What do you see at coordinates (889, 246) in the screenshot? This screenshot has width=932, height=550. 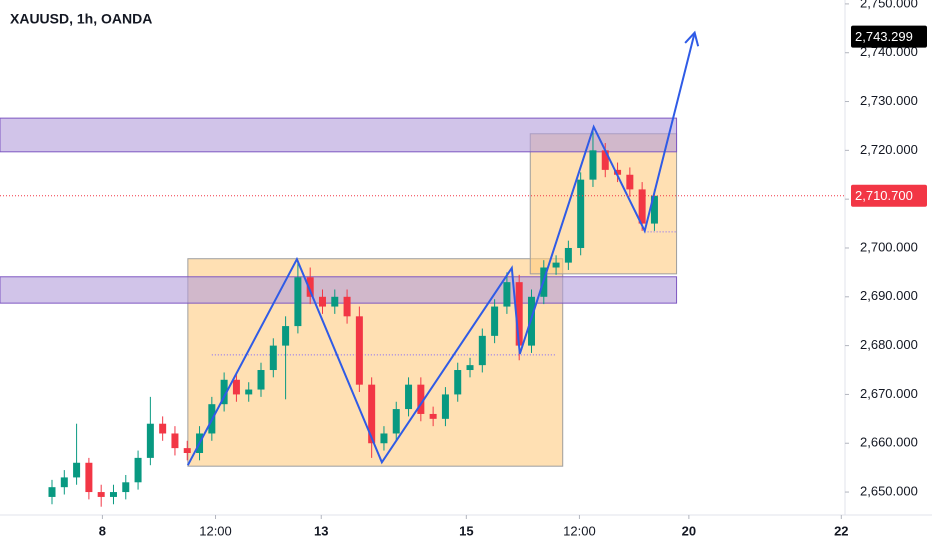 I see `y-tick-label: 2,700.000` at bounding box center [889, 246].